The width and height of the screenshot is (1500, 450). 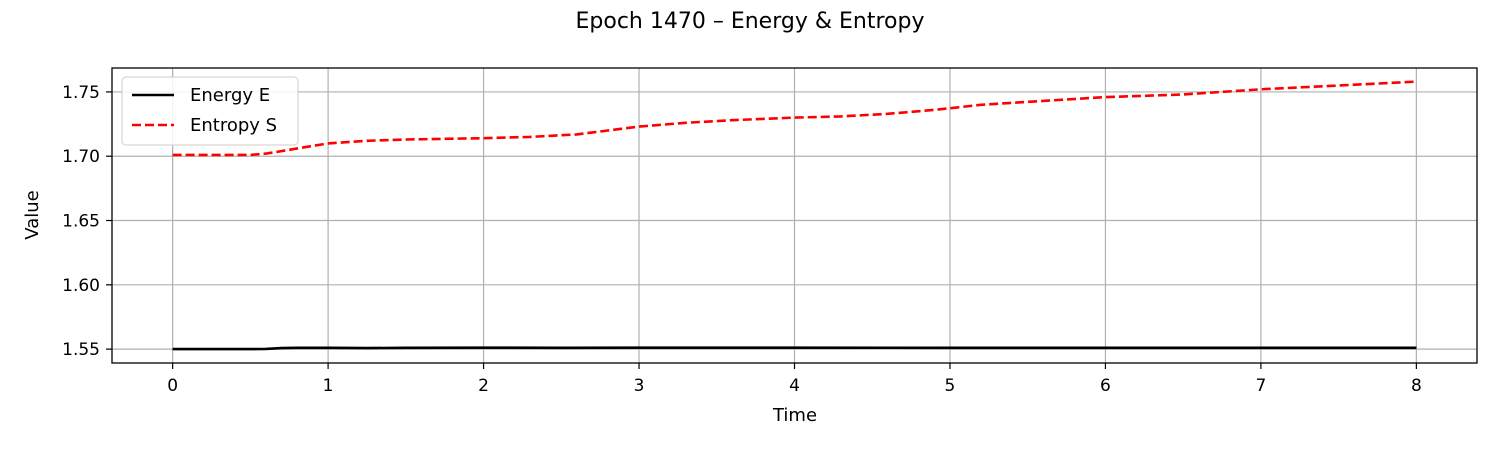 I want to click on x-axis-label: Time, so click(x=794, y=415).